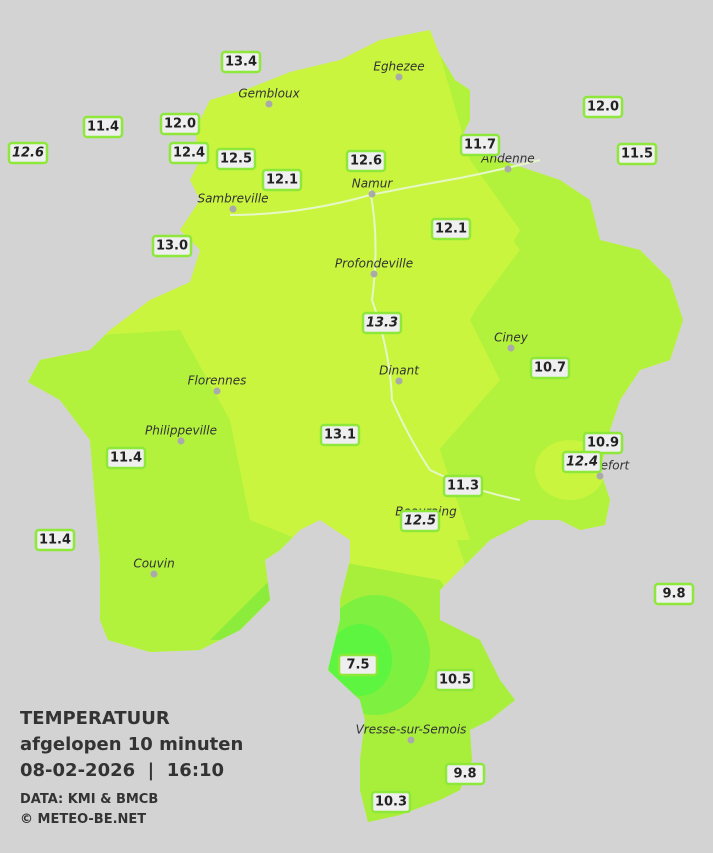 The image size is (713, 853). I want to click on city-label: Philippeville, so click(181, 431).